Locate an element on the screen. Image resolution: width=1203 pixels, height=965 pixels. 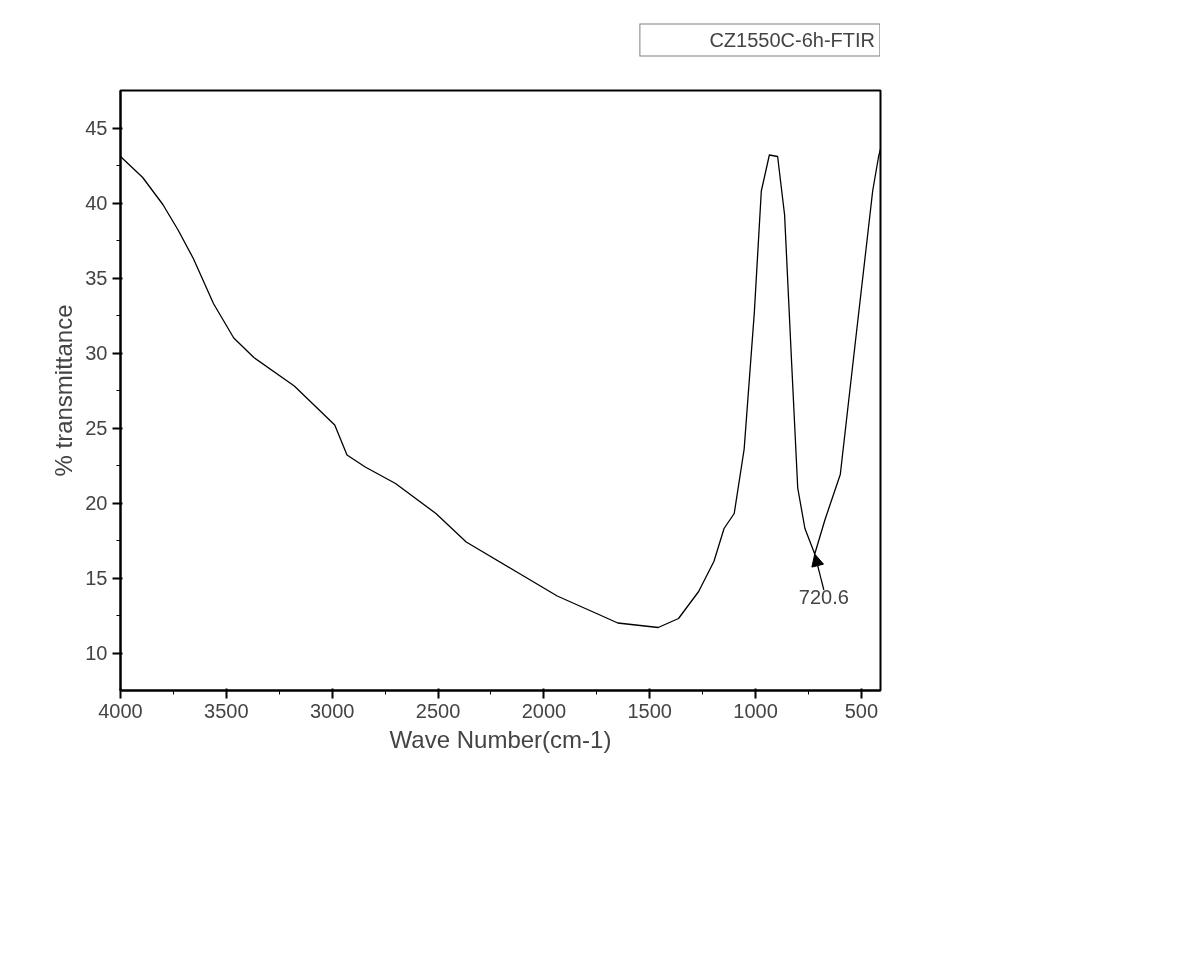
y-tick-label: 20 is located at coordinates (96, 503).